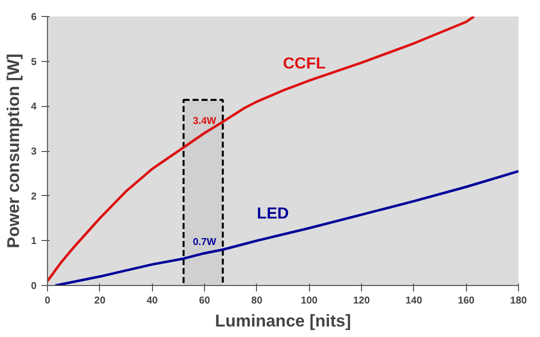 This screenshot has height=337, width=540. Describe the element at coordinates (33, 152) in the screenshot. I see `y-tick-label: 3` at that location.